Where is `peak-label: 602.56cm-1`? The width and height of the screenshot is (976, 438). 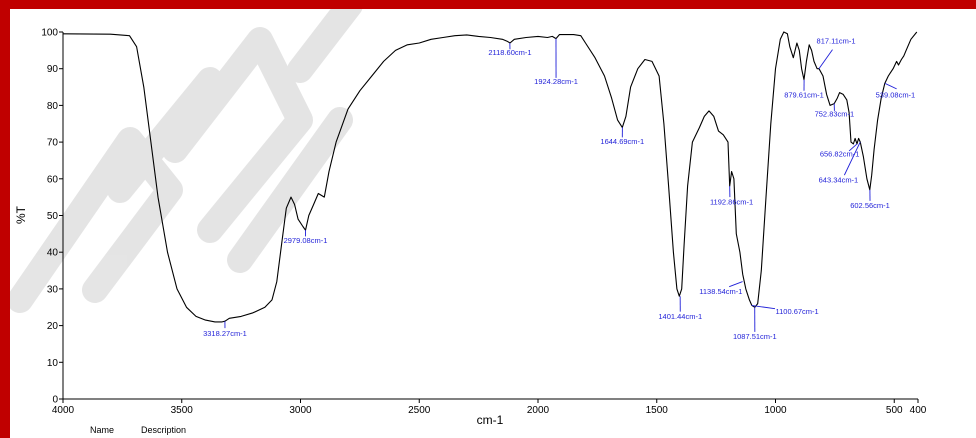 peak-label: 602.56cm-1 is located at coordinates (870, 205).